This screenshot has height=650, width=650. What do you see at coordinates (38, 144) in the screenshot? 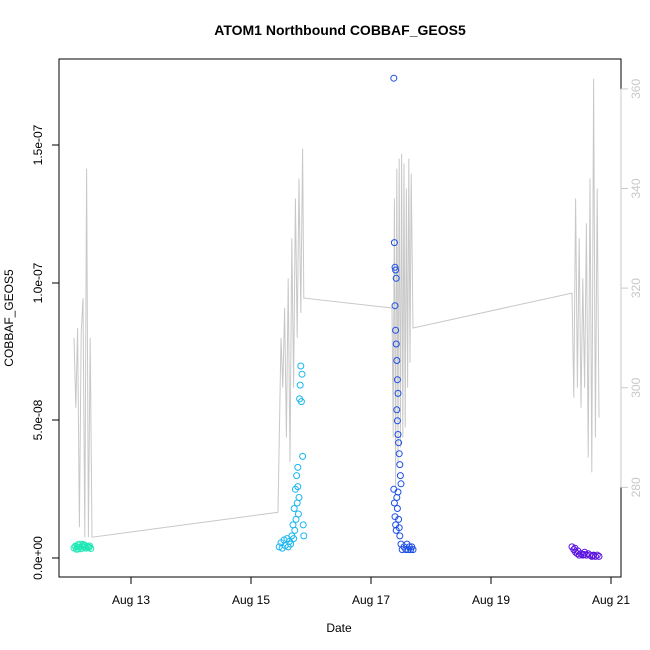
I see `y-tick-label: 1.5e-07` at bounding box center [38, 144].